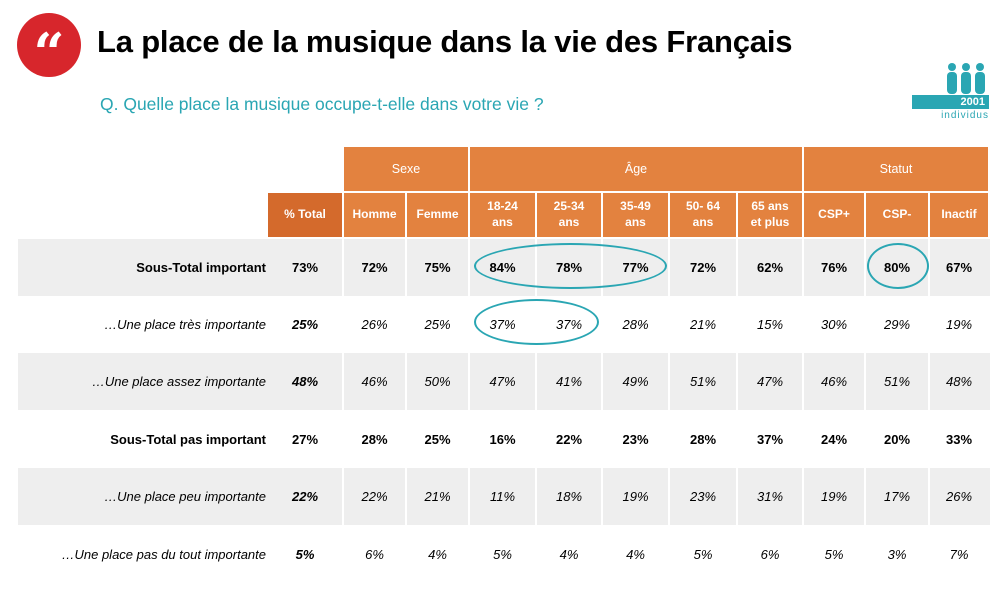  Describe the element at coordinates (163, 554) in the screenshot. I see `row-label: …Une place pas du tout importante` at that location.